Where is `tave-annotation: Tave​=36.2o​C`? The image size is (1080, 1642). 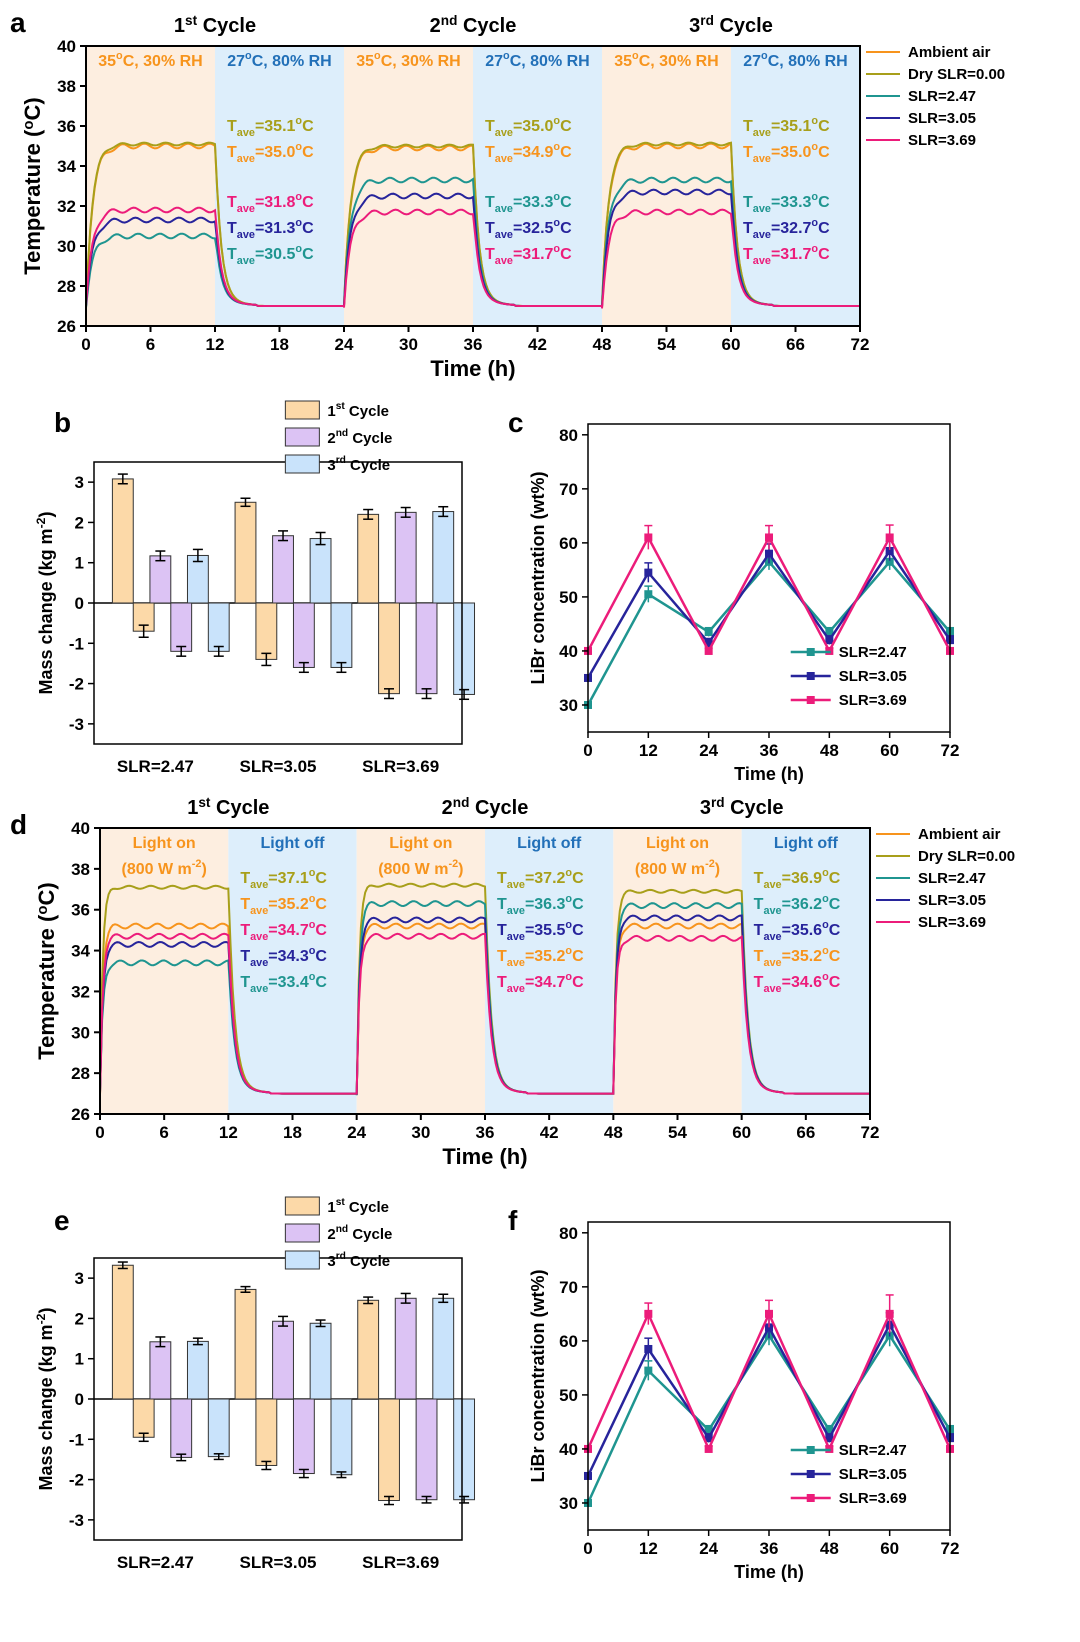
tave-annotation: Tave​=36.2o​C is located at coordinates (797, 905).